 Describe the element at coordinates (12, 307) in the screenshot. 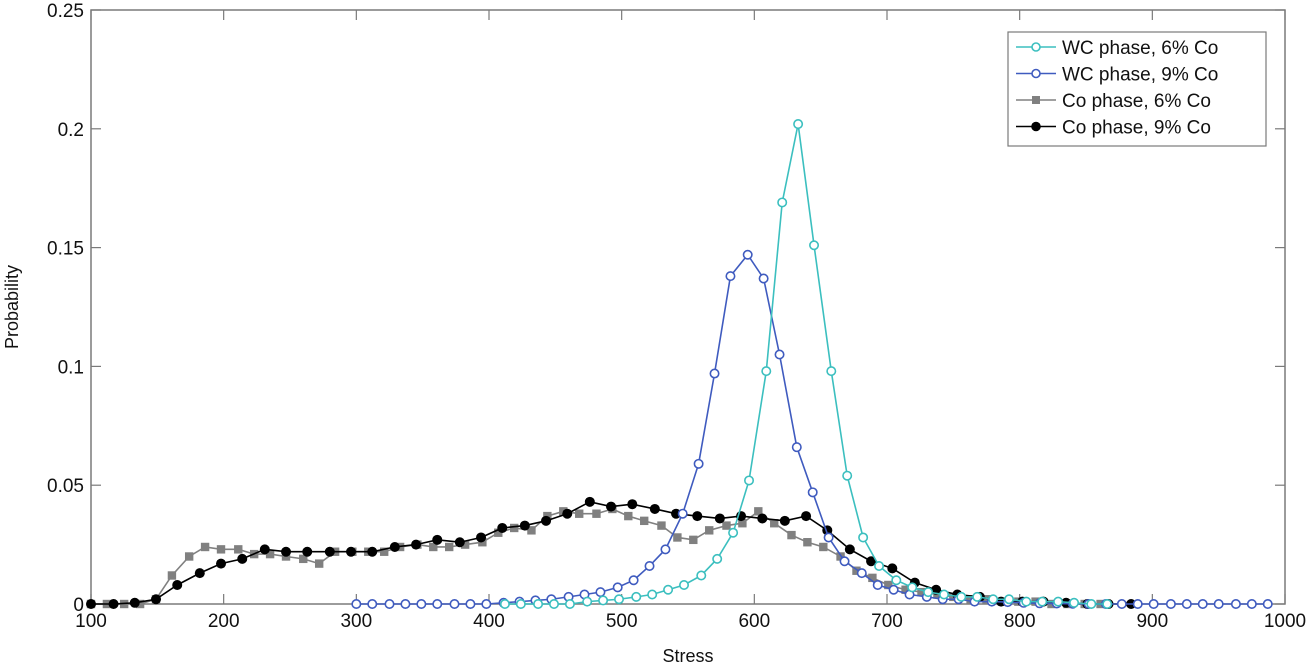

I see `y-axis-label: Probability` at that location.